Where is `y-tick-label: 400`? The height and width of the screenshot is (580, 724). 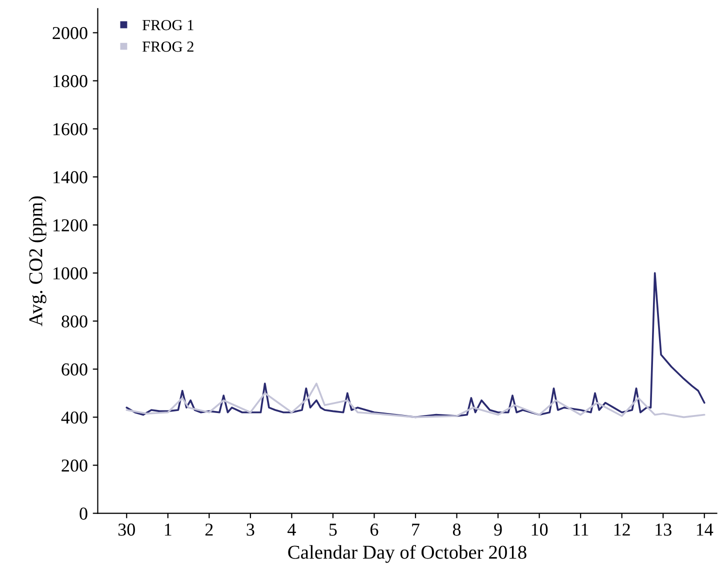 y-tick-label: 400 is located at coordinates (74, 417).